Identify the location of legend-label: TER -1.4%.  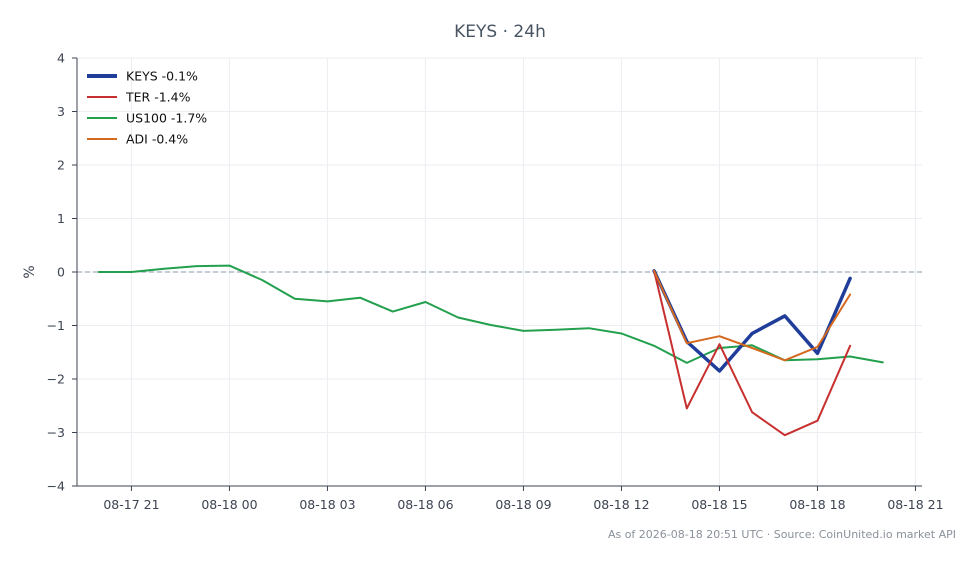
(158, 97).